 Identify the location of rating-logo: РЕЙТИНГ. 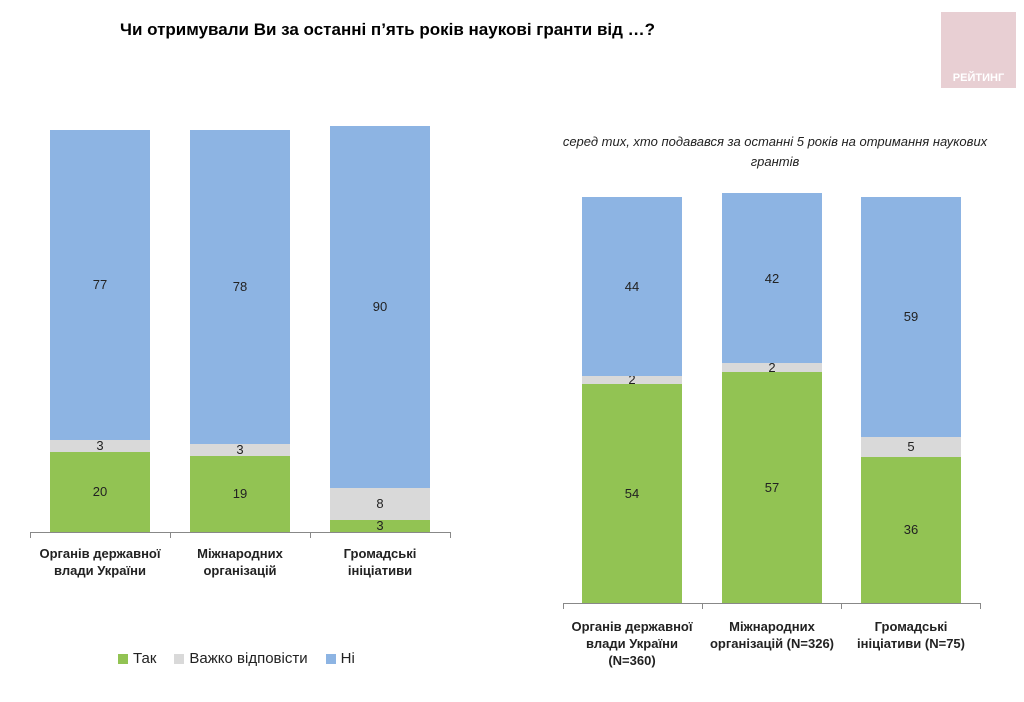
(978, 50).